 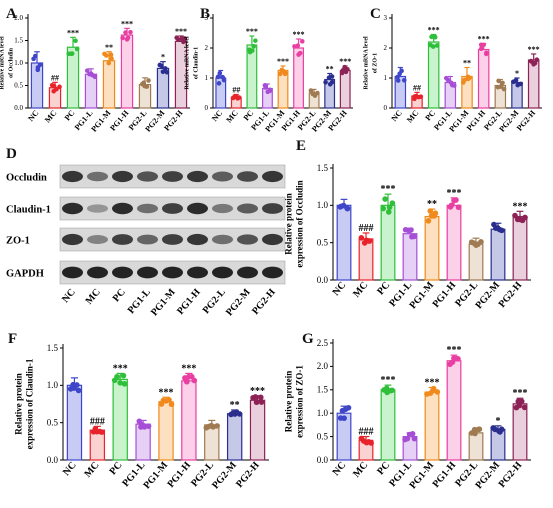 I want to click on x-tick-label: PC, so click(x=70, y=115).